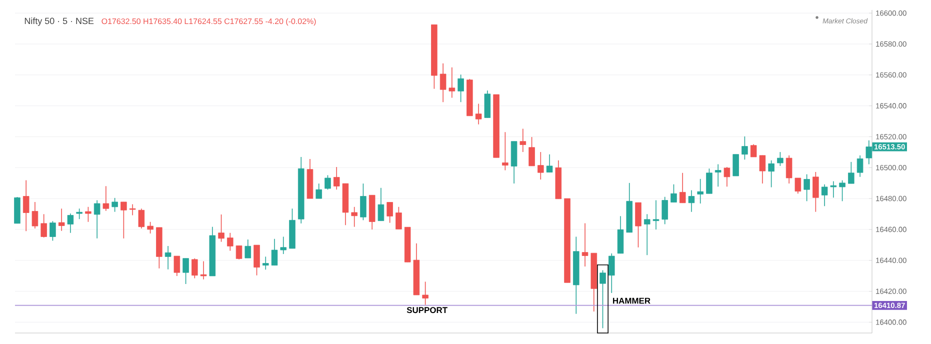 This screenshot has height=344, width=931. I want to click on text: Nifty 50 · 5 · NSE, so click(59, 22).